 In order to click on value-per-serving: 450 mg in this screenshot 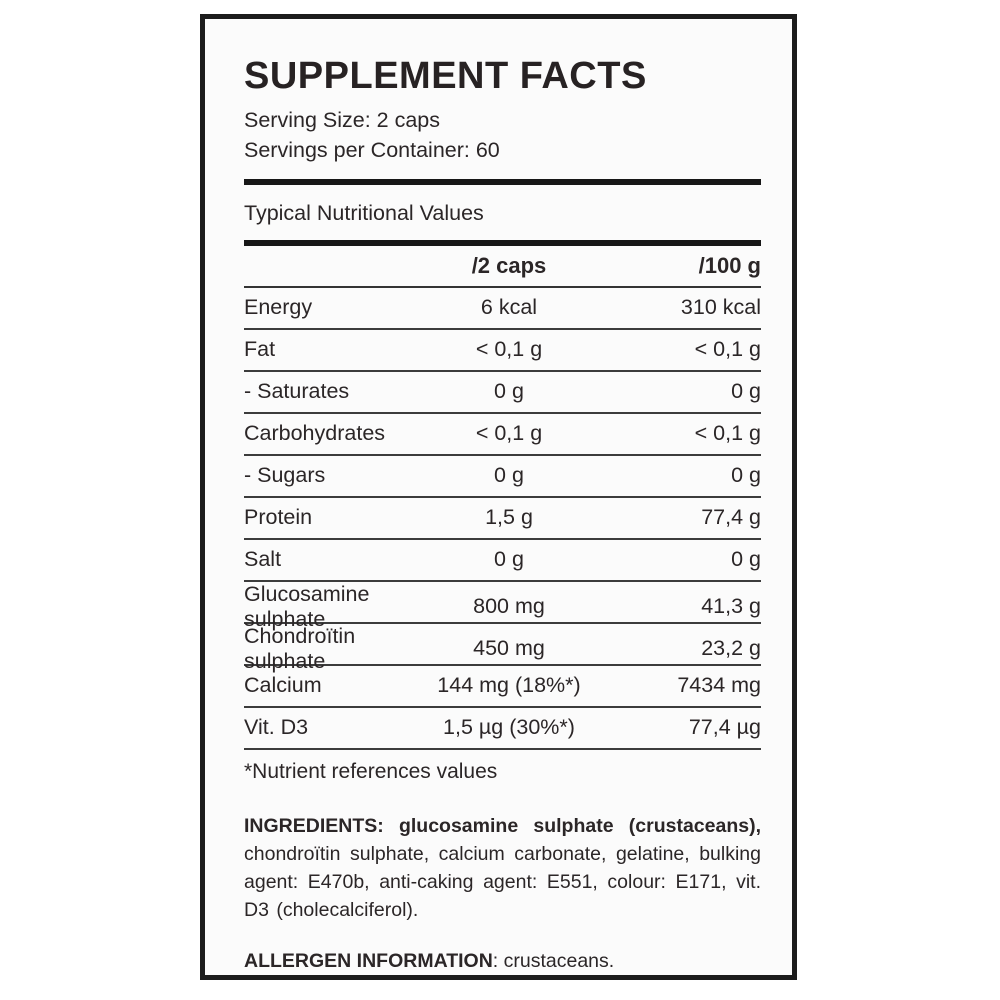, I will do `click(509, 648)`.